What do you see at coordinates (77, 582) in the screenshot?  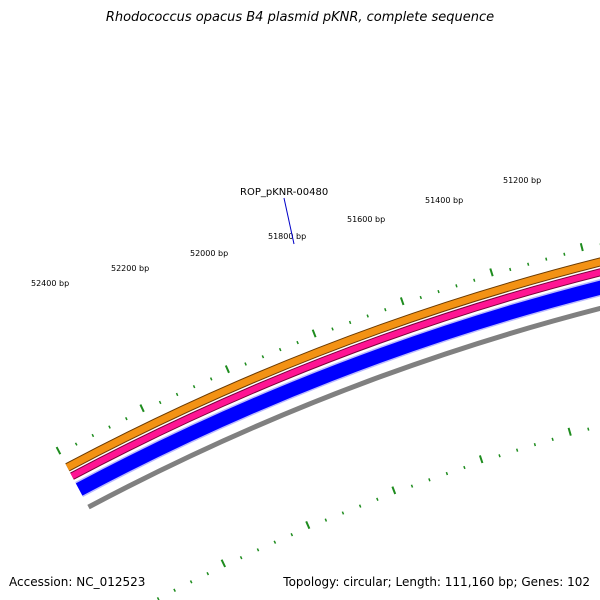 I see `accession-text: Accession: NC_012523` at bounding box center [77, 582].